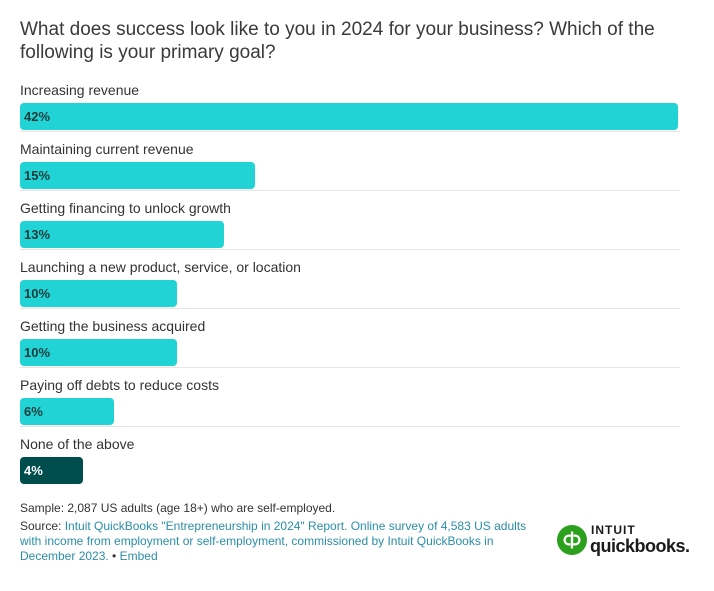 The height and width of the screenshot is (591, 714). What do you see at coordinates (37, 175) in the screenshot?
I see `bar-value-label: 15%` at bounding box center [37, 175].